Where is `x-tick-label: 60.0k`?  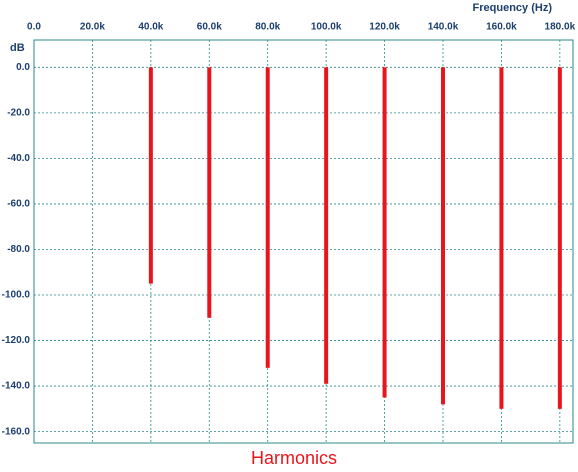
x-tick-label: 60.0k is located at coordinates (209, 27).